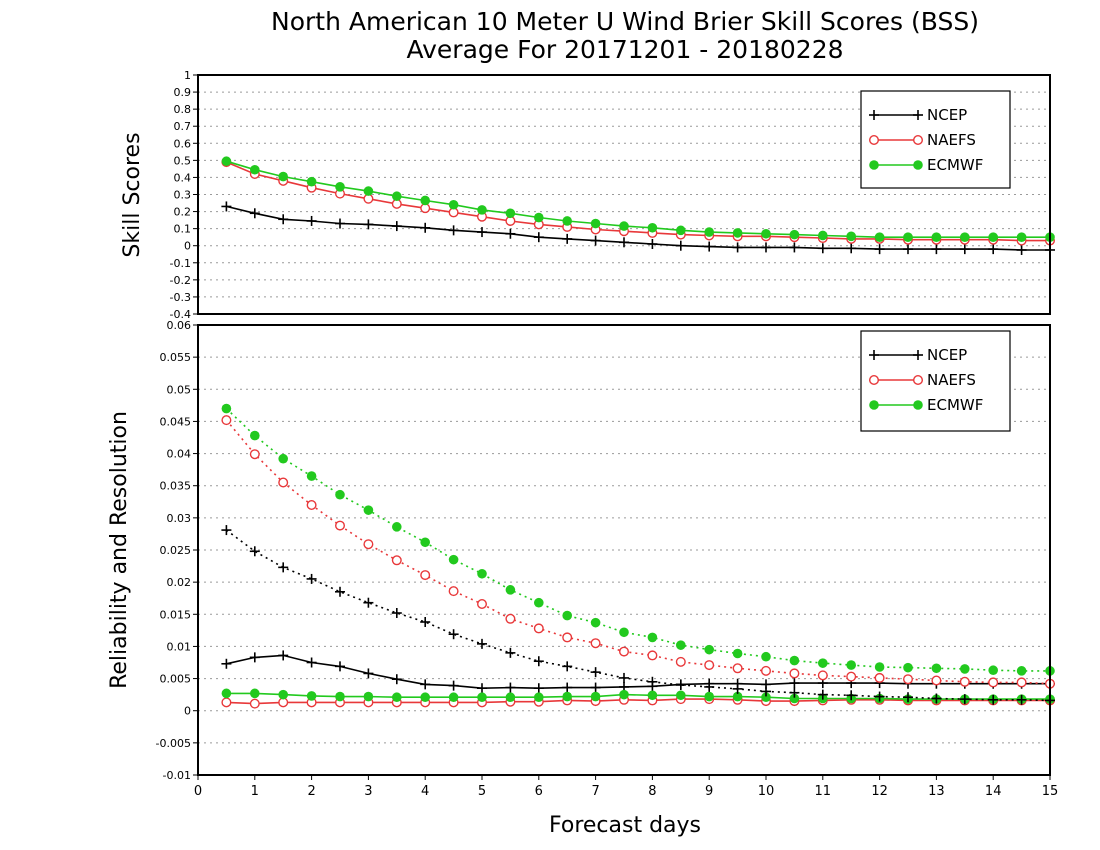 This screenshot has height=850, width=1100. Describe the element at coordinates (176, 357) in the screenshot. I see `y-tick-label: 0.055` at that location.